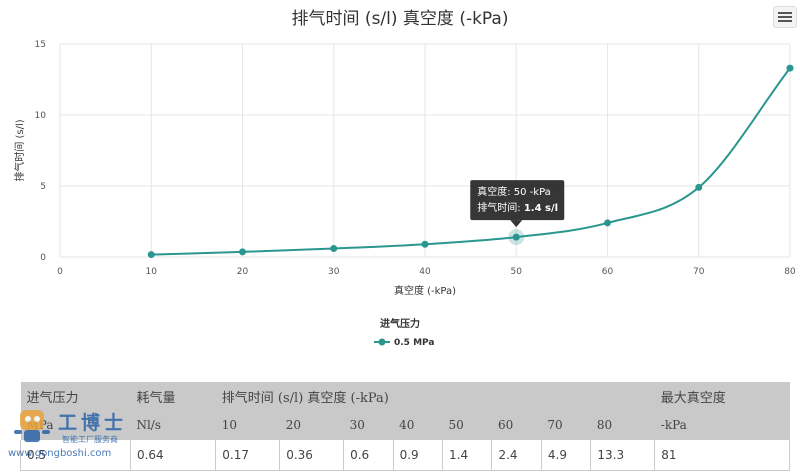 This screenshot has height=473, width=800. What do you see at coordinates (722, 425) in the screenshot?
I see `header-unit-kpa: -kPa` at bounding box center [722, 425].